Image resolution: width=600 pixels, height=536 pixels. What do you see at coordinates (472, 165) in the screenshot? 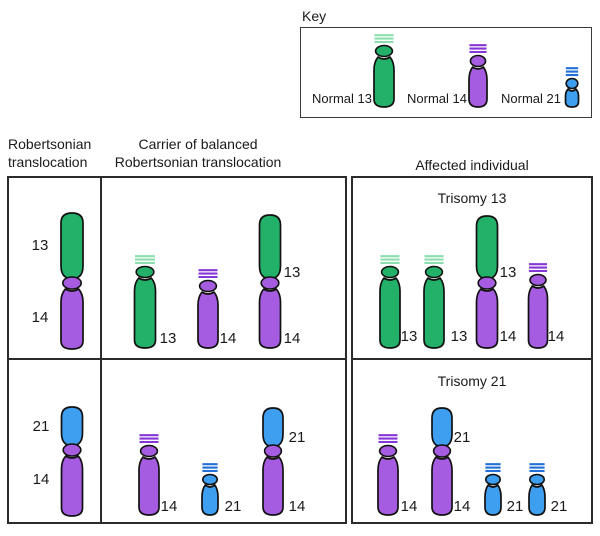
I see `column-header-affected-individual: Affected individual` at bounding box center [472, 165].